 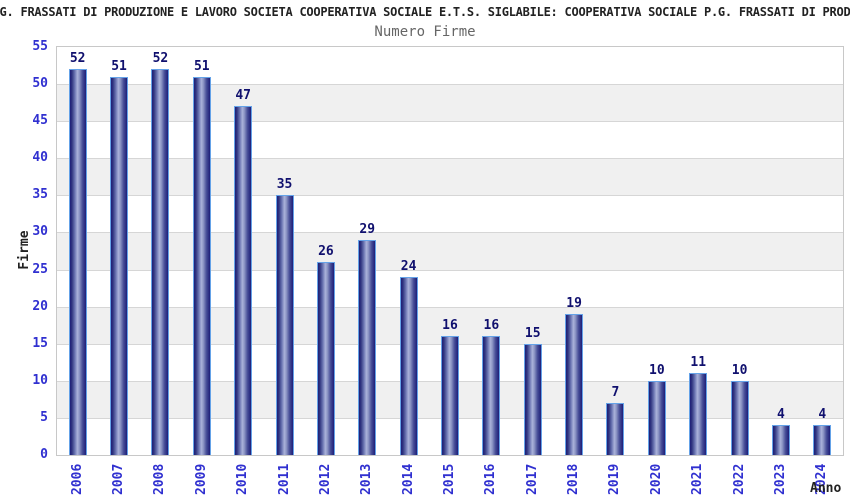 I want to click on y-axis-title: Firme, so click(x=24, y=250).